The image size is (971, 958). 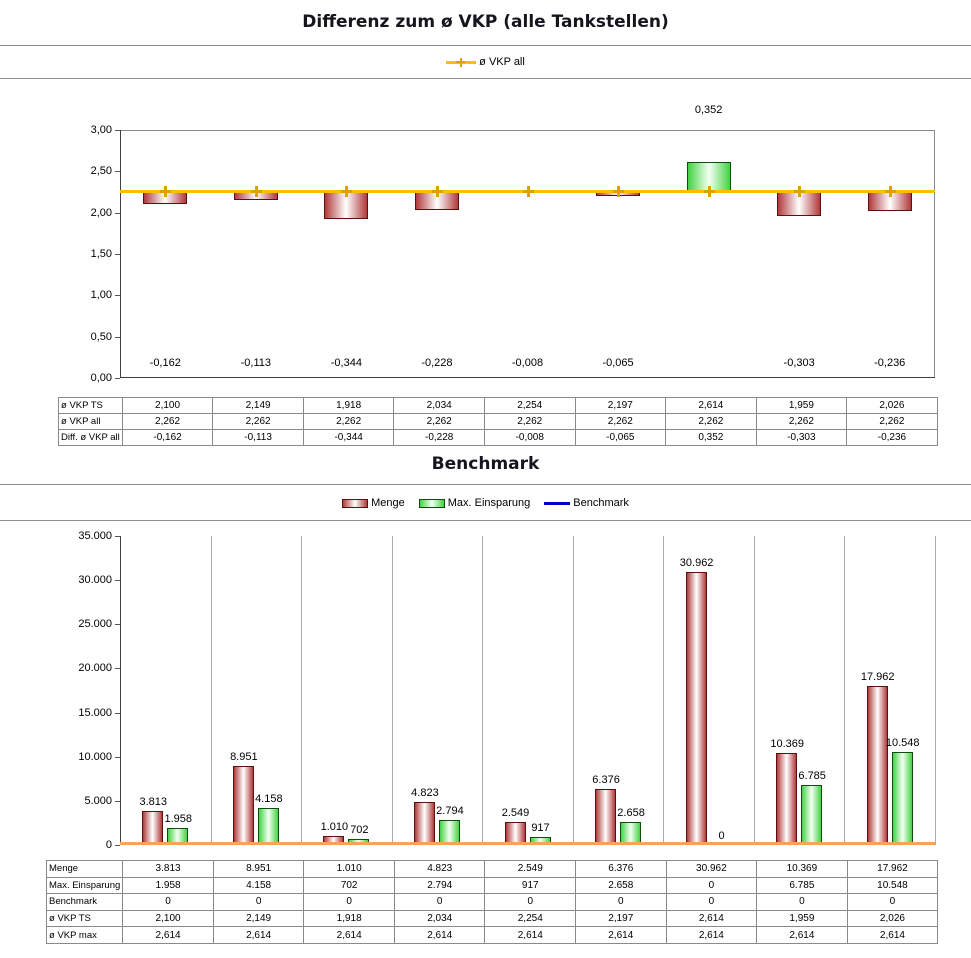 What do you see at coordinates (348, 437) in the screenshot?
I see `value-cell: -0,344` at bounding box center [348, 437].